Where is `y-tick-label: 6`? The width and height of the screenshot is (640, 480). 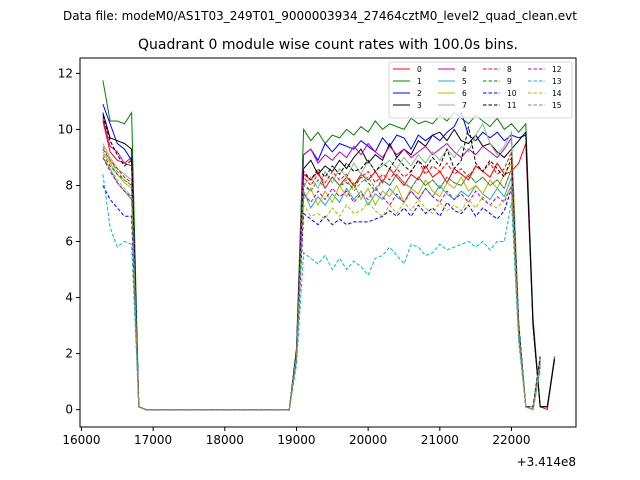 y-tick-label: 6 is located at coordinates (69, 242).